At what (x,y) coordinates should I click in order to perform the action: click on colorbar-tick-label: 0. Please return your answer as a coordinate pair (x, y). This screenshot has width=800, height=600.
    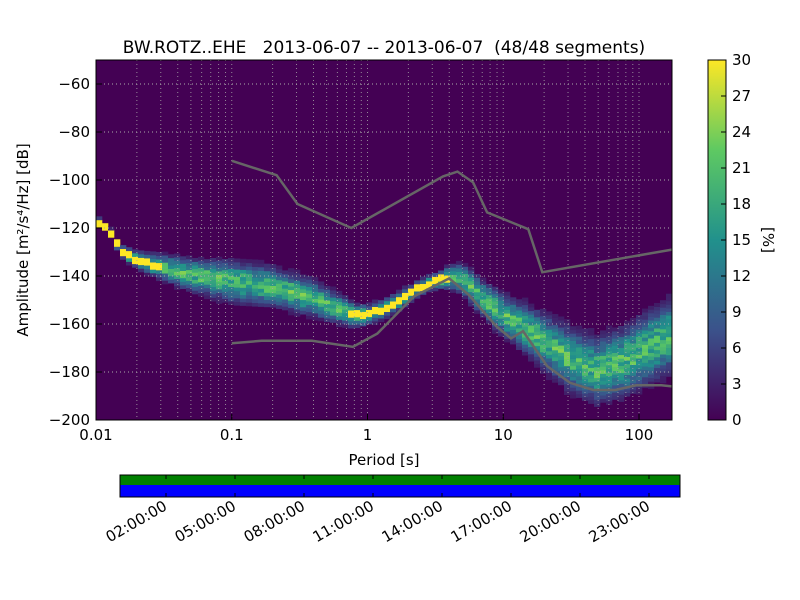
    Looking at the image, I should click on (737, 420).